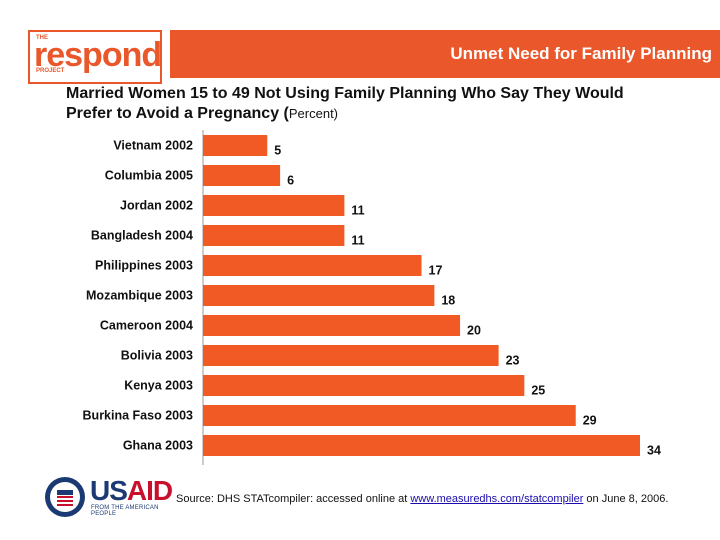 This screenshot has height=540, width=720. What do you see at coordinates (109, 490) in the screenshot?
I see `usaid-wordmark-us: US` at bounding box center [109, 490].